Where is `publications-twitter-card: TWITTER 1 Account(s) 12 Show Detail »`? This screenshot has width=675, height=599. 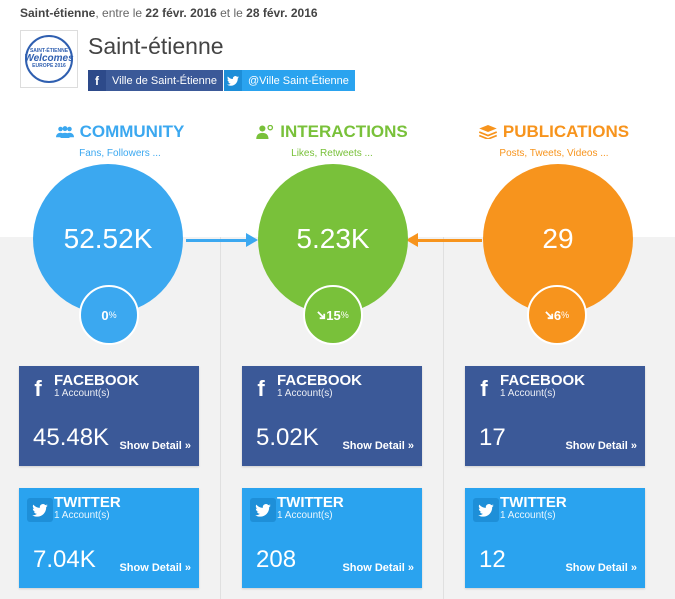 publications-twitter-card: TWITTER 1 Account(s) 12 Show Detail » is located at coordinates (555, 538).